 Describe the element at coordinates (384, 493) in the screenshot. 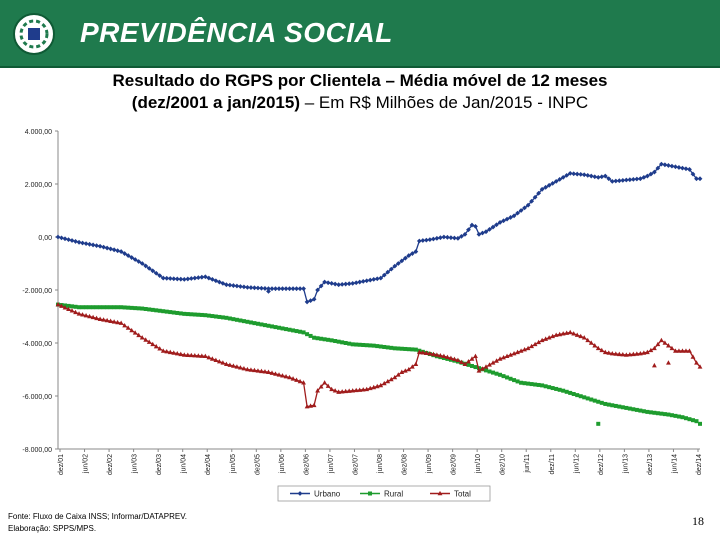

I see `legend-box` at that location.